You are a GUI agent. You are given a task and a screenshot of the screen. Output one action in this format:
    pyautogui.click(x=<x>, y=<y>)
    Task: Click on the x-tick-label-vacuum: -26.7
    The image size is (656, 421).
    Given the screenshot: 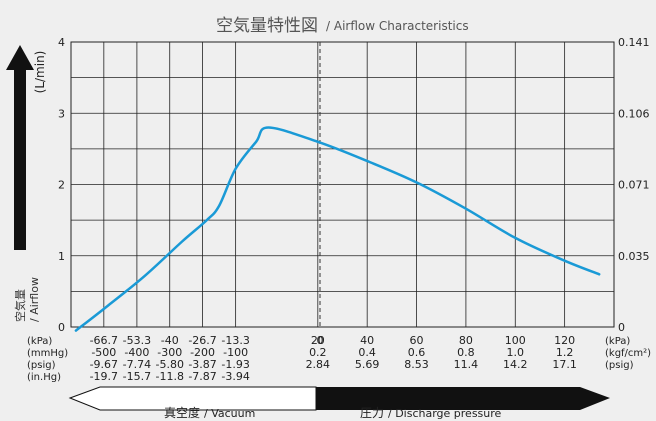 What is the action you would take?
    pyautogui.click(x=202, y=340)
    